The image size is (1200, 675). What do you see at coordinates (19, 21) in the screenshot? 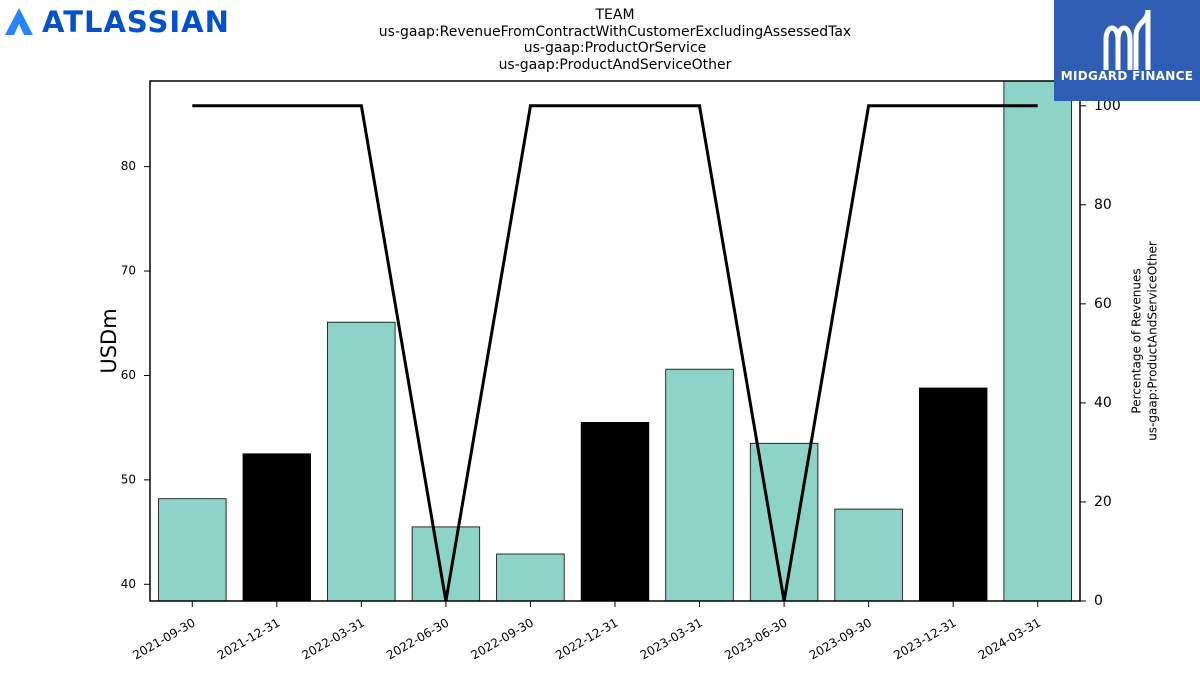
I see `atlassian-logo-icon` at bounding box center [19, 21].